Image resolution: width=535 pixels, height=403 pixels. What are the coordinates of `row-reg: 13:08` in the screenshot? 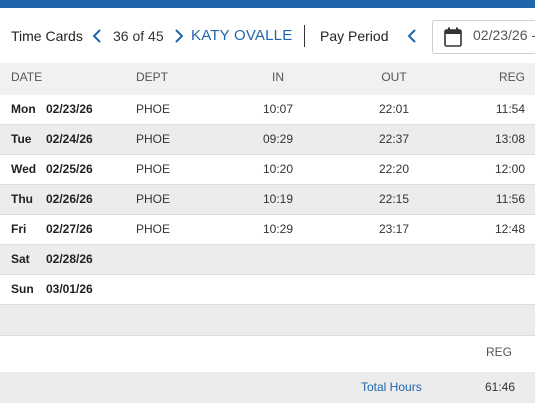 It's located at (509, 139).